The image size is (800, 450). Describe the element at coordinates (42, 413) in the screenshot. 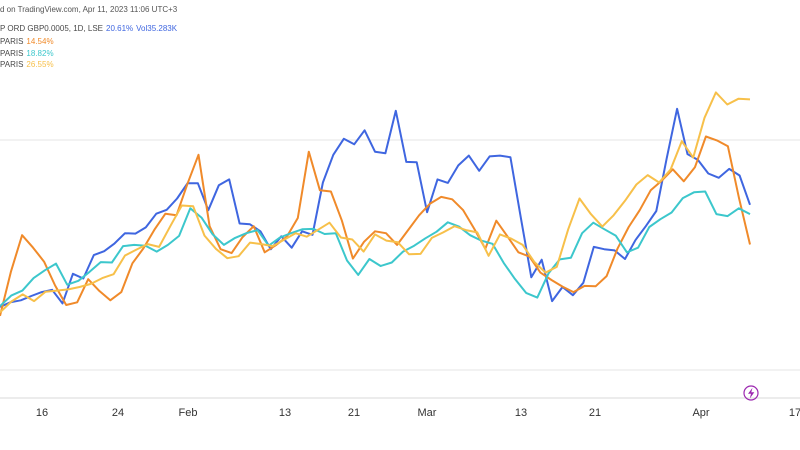

I see `x-tick-label: 16` at that location.